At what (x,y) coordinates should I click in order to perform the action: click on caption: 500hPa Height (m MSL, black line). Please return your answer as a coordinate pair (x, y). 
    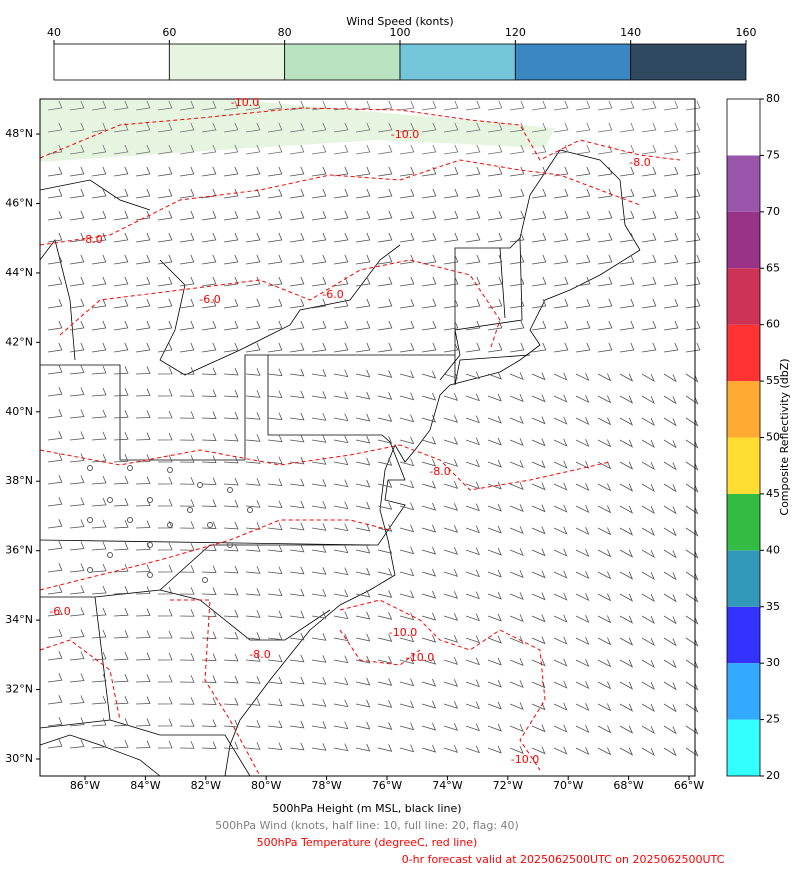
    Looking at the image, I should click on (366, 808).